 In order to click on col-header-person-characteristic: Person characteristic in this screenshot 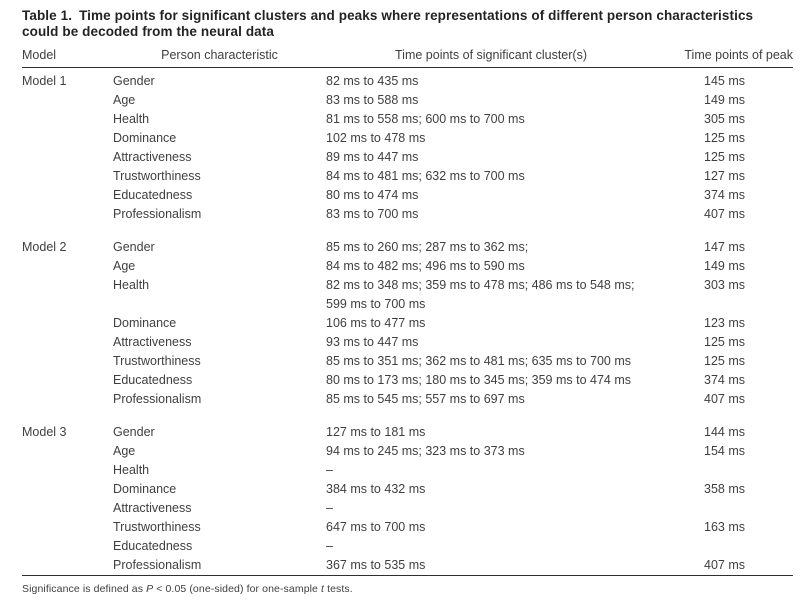, I will do `click(219, 57)`.